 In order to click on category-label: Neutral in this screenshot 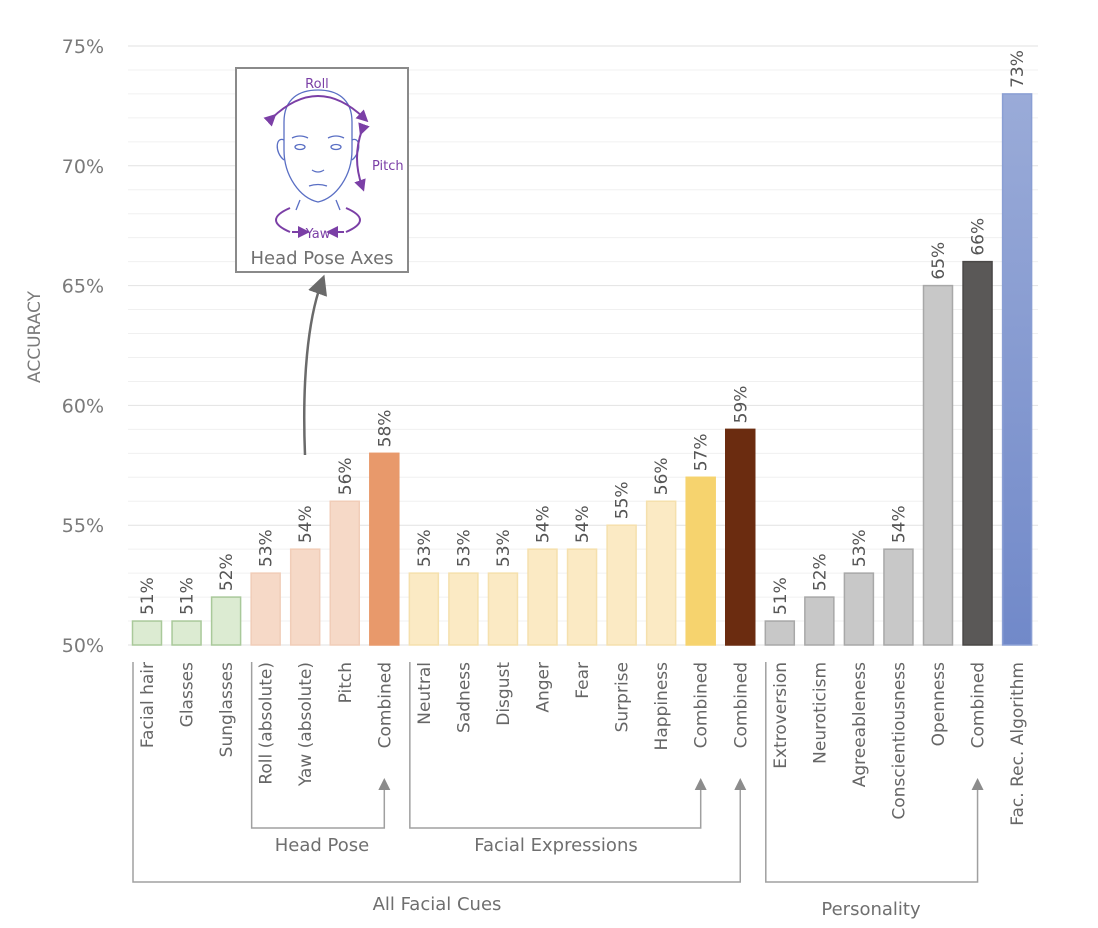, I will do `click(425, 693)`.